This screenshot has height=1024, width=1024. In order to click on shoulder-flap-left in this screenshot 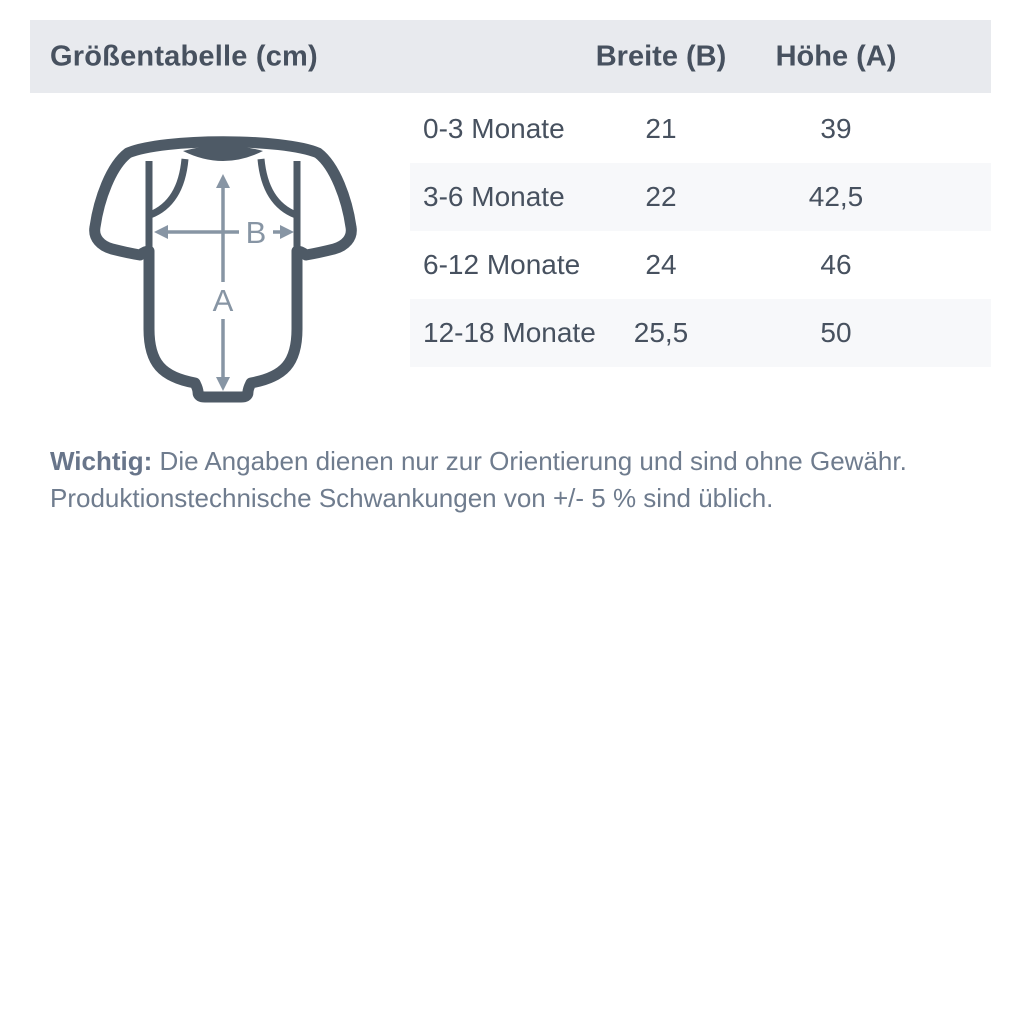, I will do `click(168, 188)`.